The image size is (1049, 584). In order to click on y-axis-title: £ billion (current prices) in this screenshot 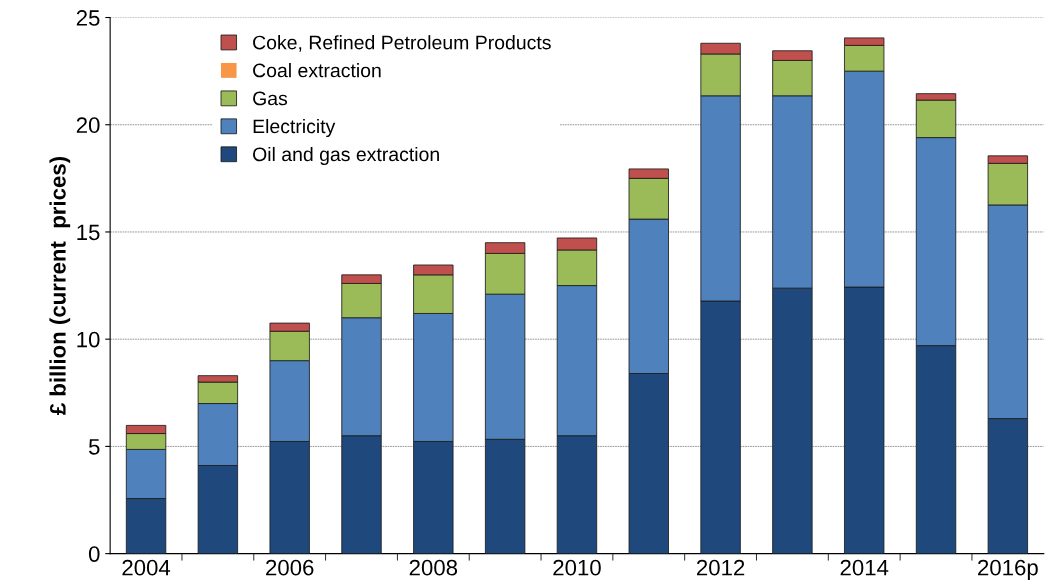, I will do `click(60, 286)`.